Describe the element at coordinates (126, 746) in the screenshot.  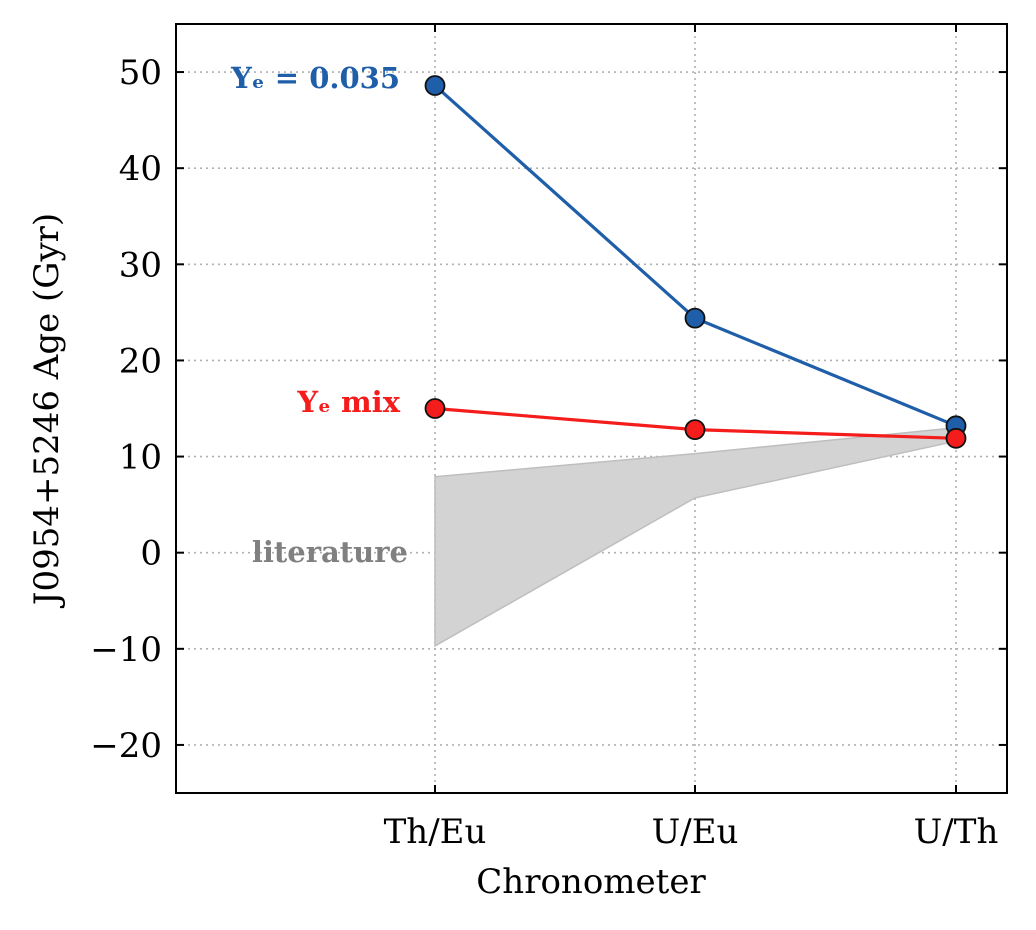
I see `y-tick-label: −20` at that location.